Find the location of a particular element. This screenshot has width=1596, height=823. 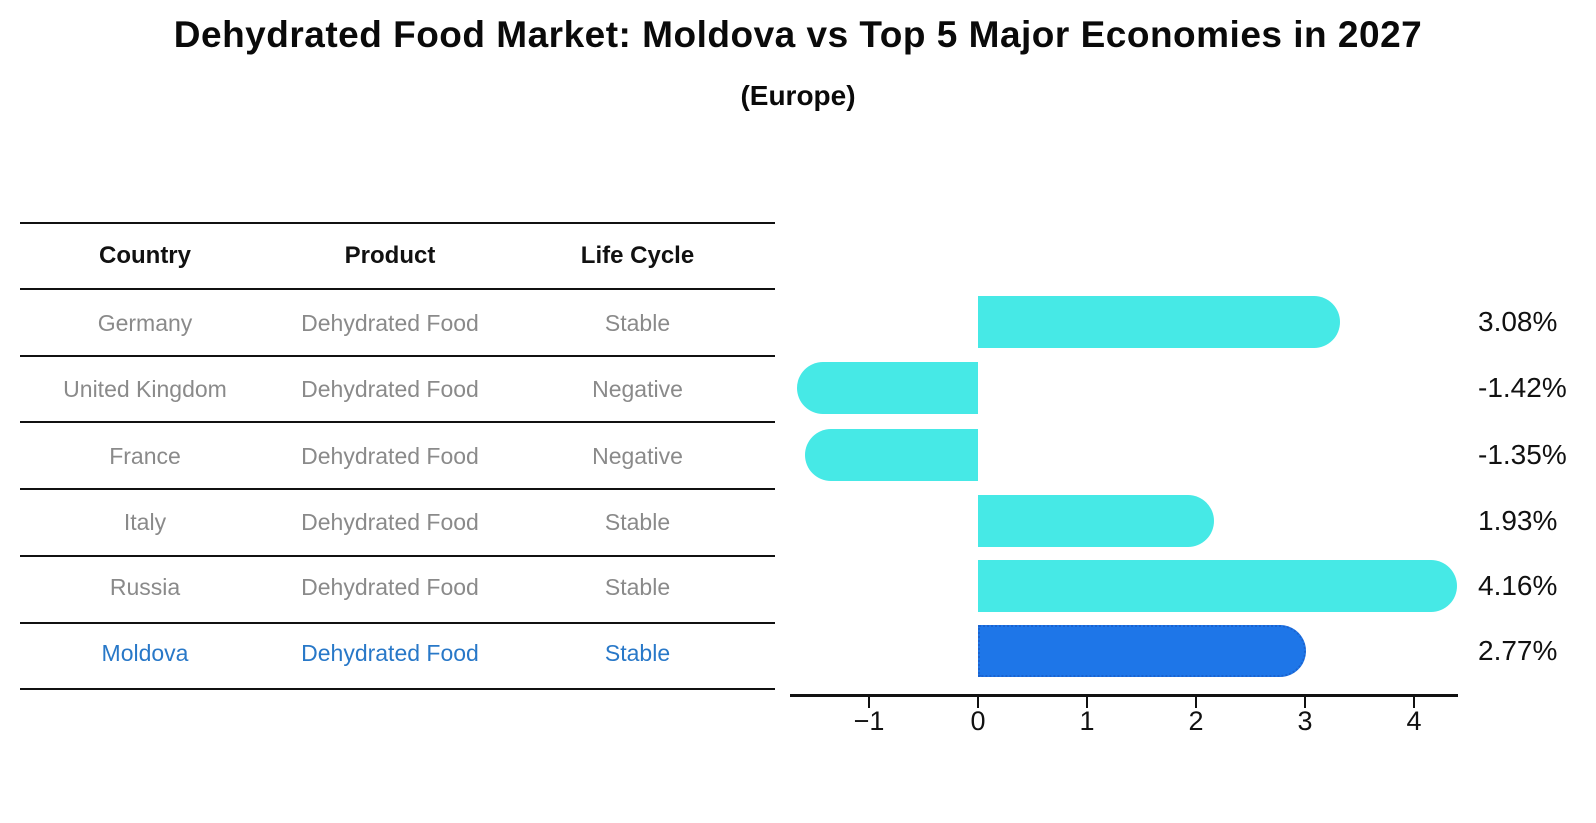

table-row-italy: Italy Dehydrated Food Stable is located at coordinates (390, 522).